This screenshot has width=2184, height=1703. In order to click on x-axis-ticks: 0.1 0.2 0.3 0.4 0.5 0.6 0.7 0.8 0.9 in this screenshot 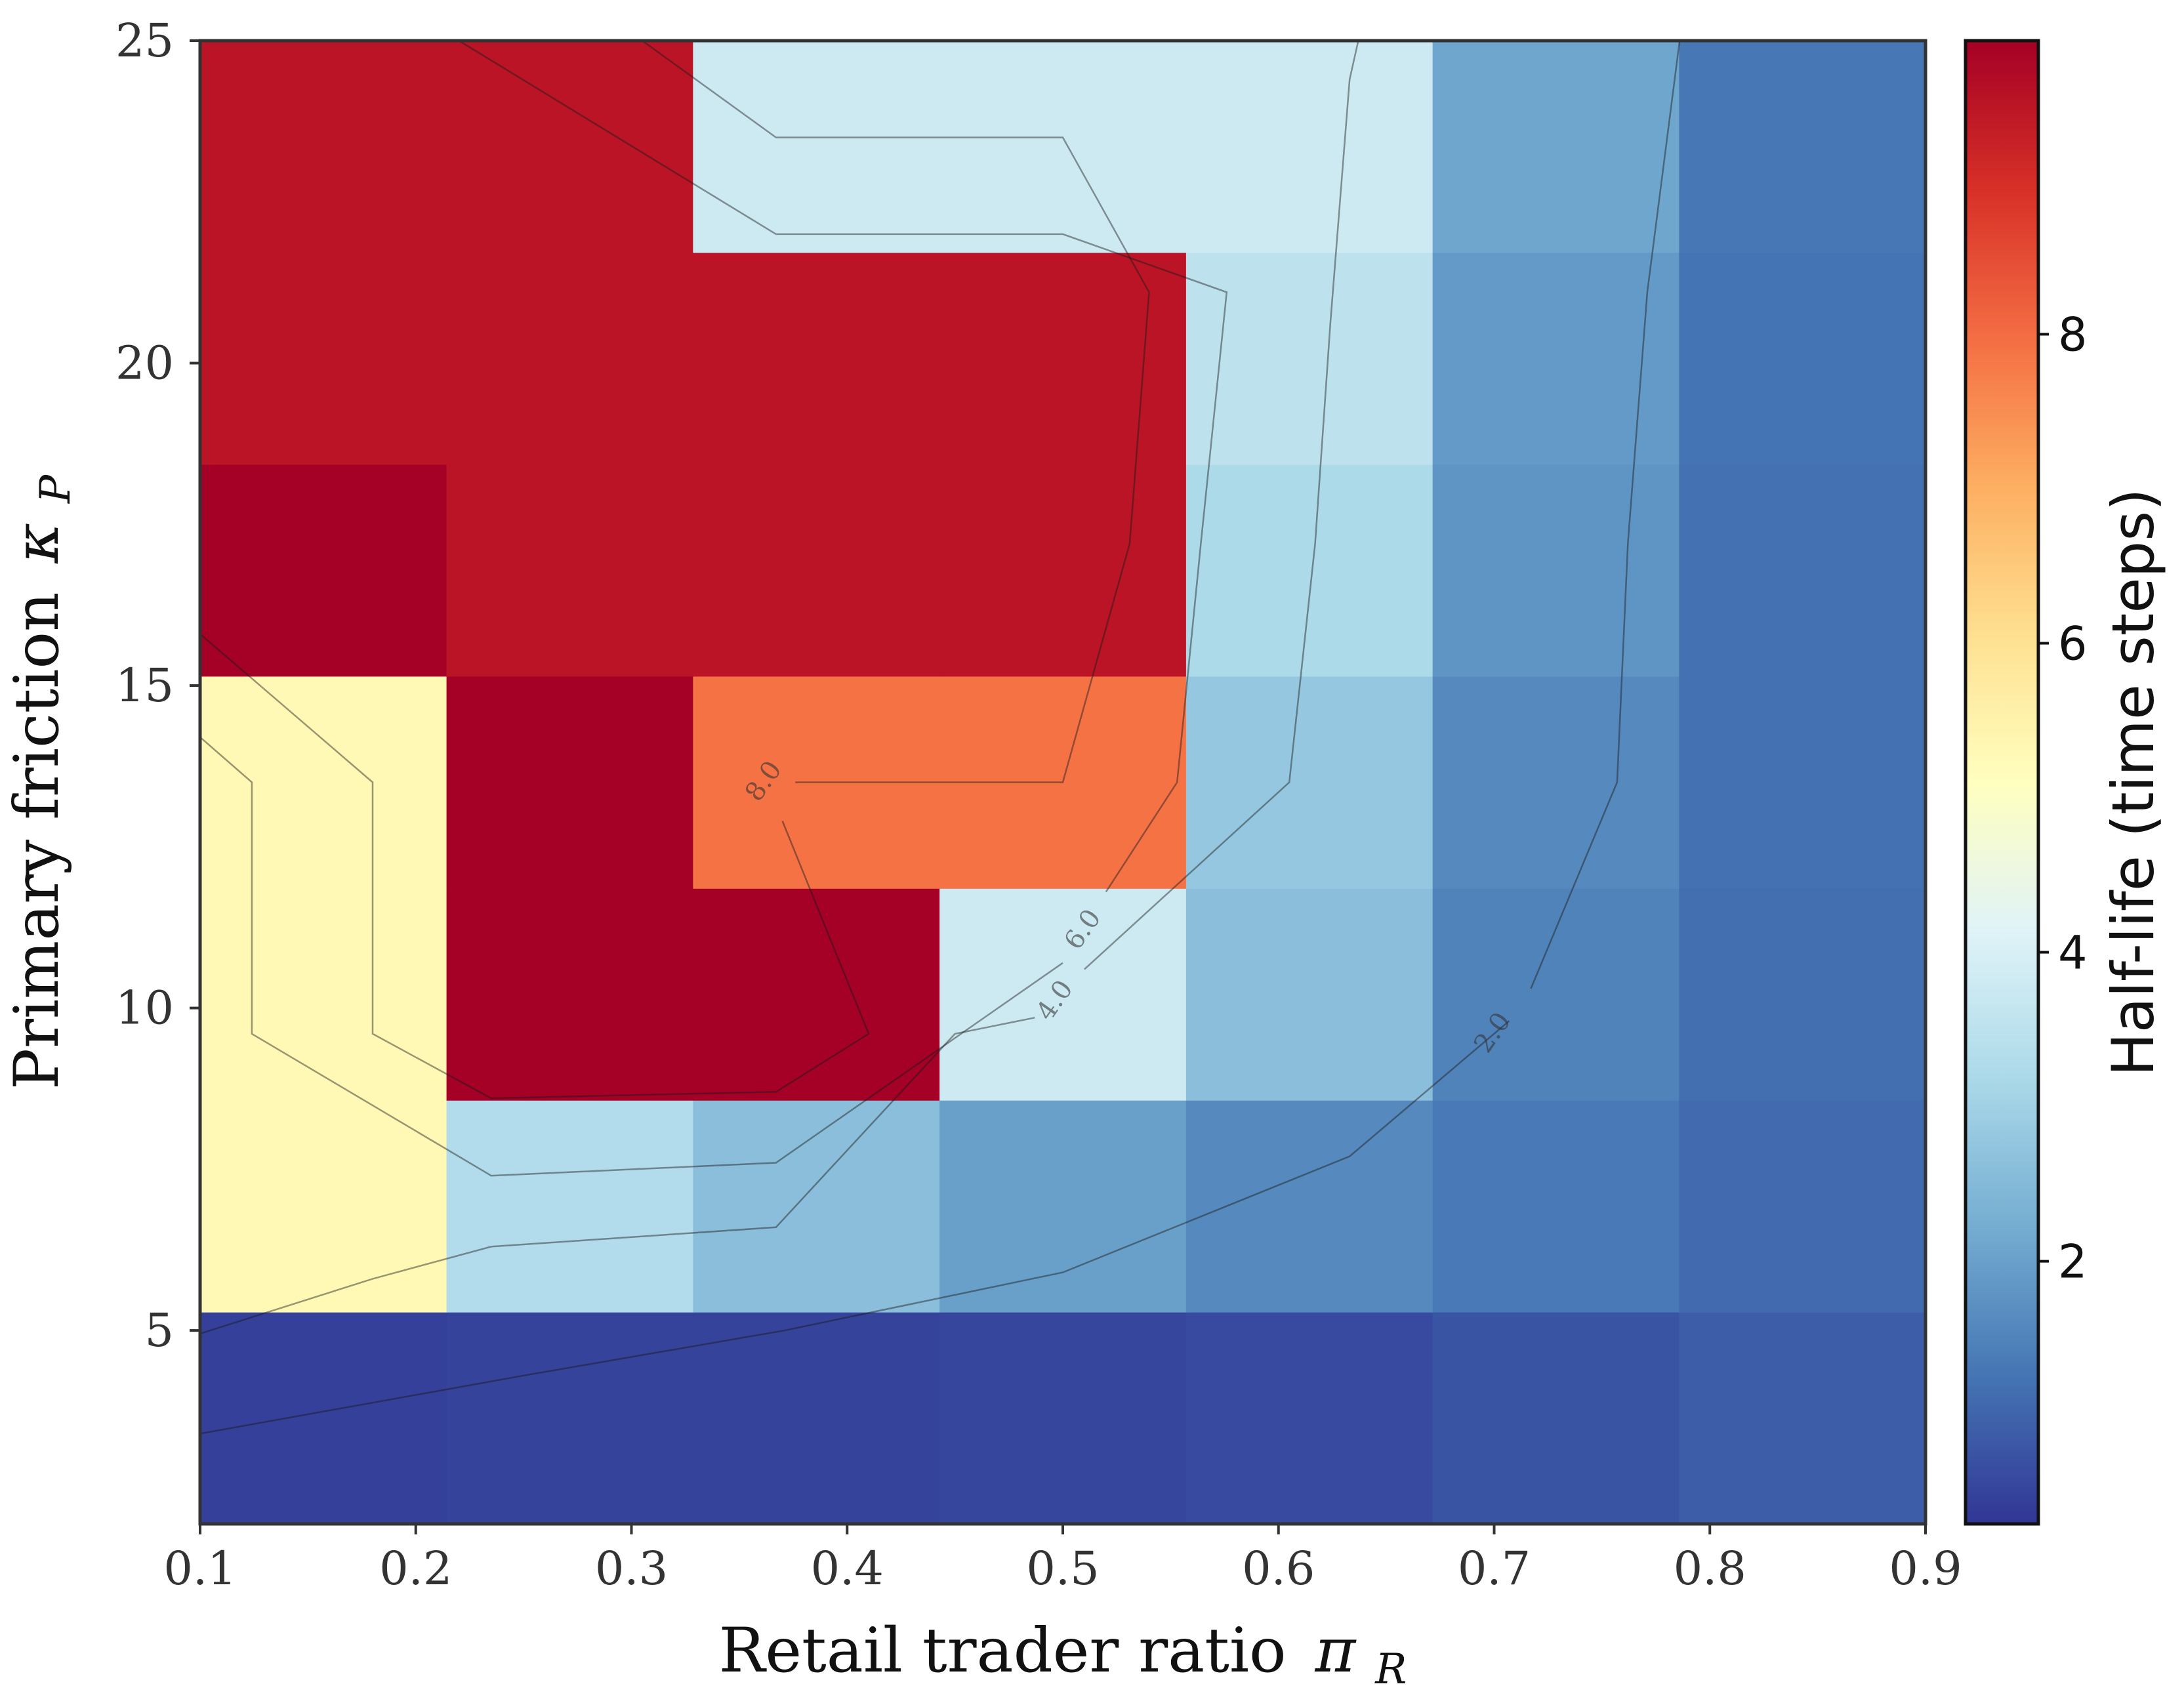, I will do `click(1062, 1559)`.